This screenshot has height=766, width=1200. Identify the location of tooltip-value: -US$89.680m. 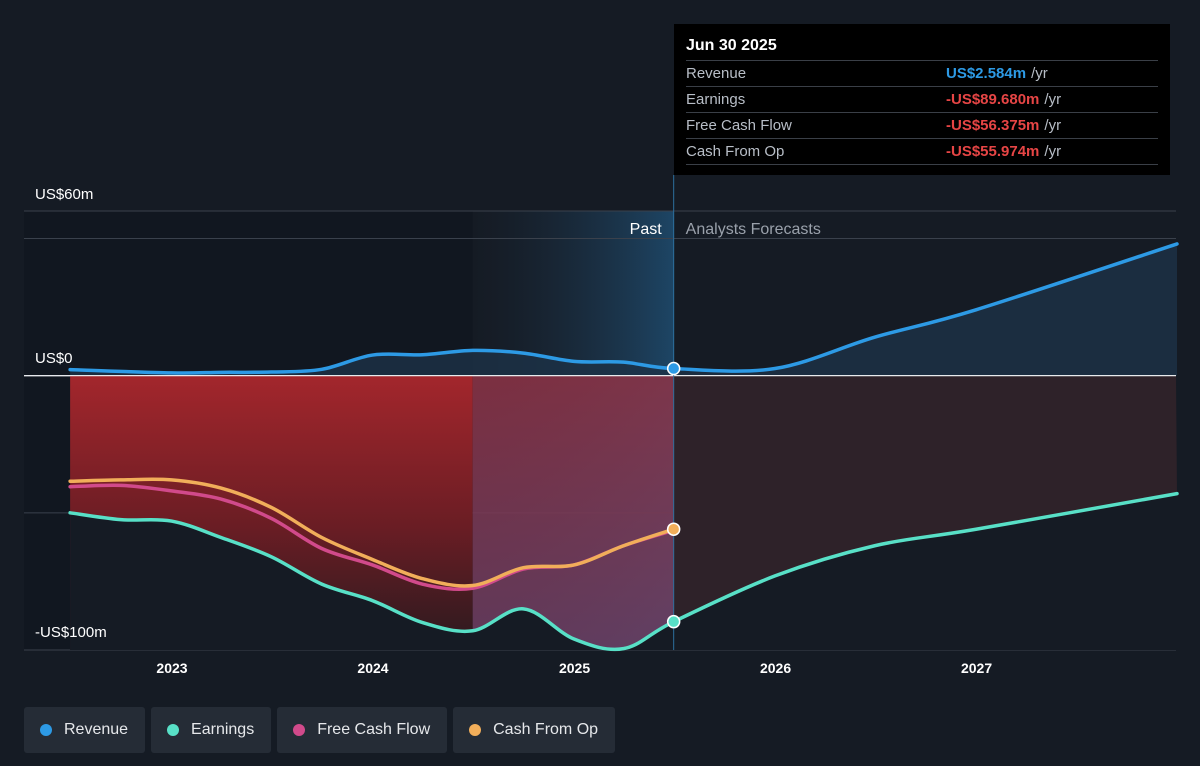
(993, 99).